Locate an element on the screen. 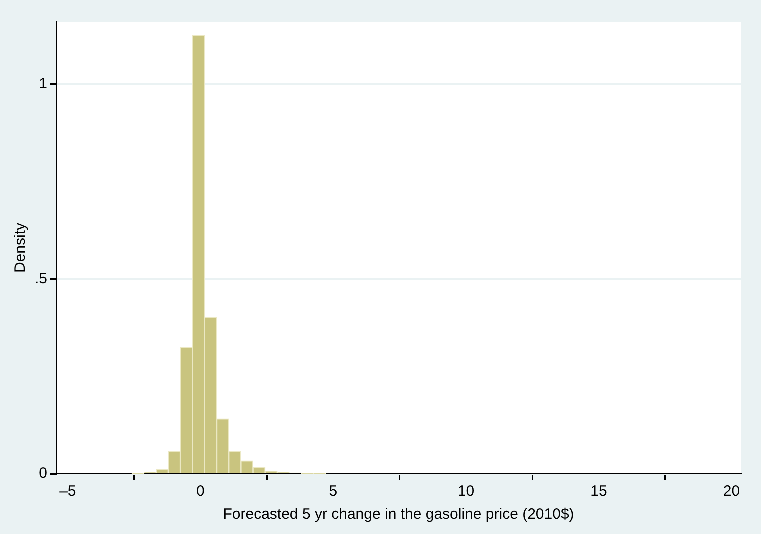 This screenshot has height=534, width=761. x-tick-label: –5 is located at coordinates (68, 491).